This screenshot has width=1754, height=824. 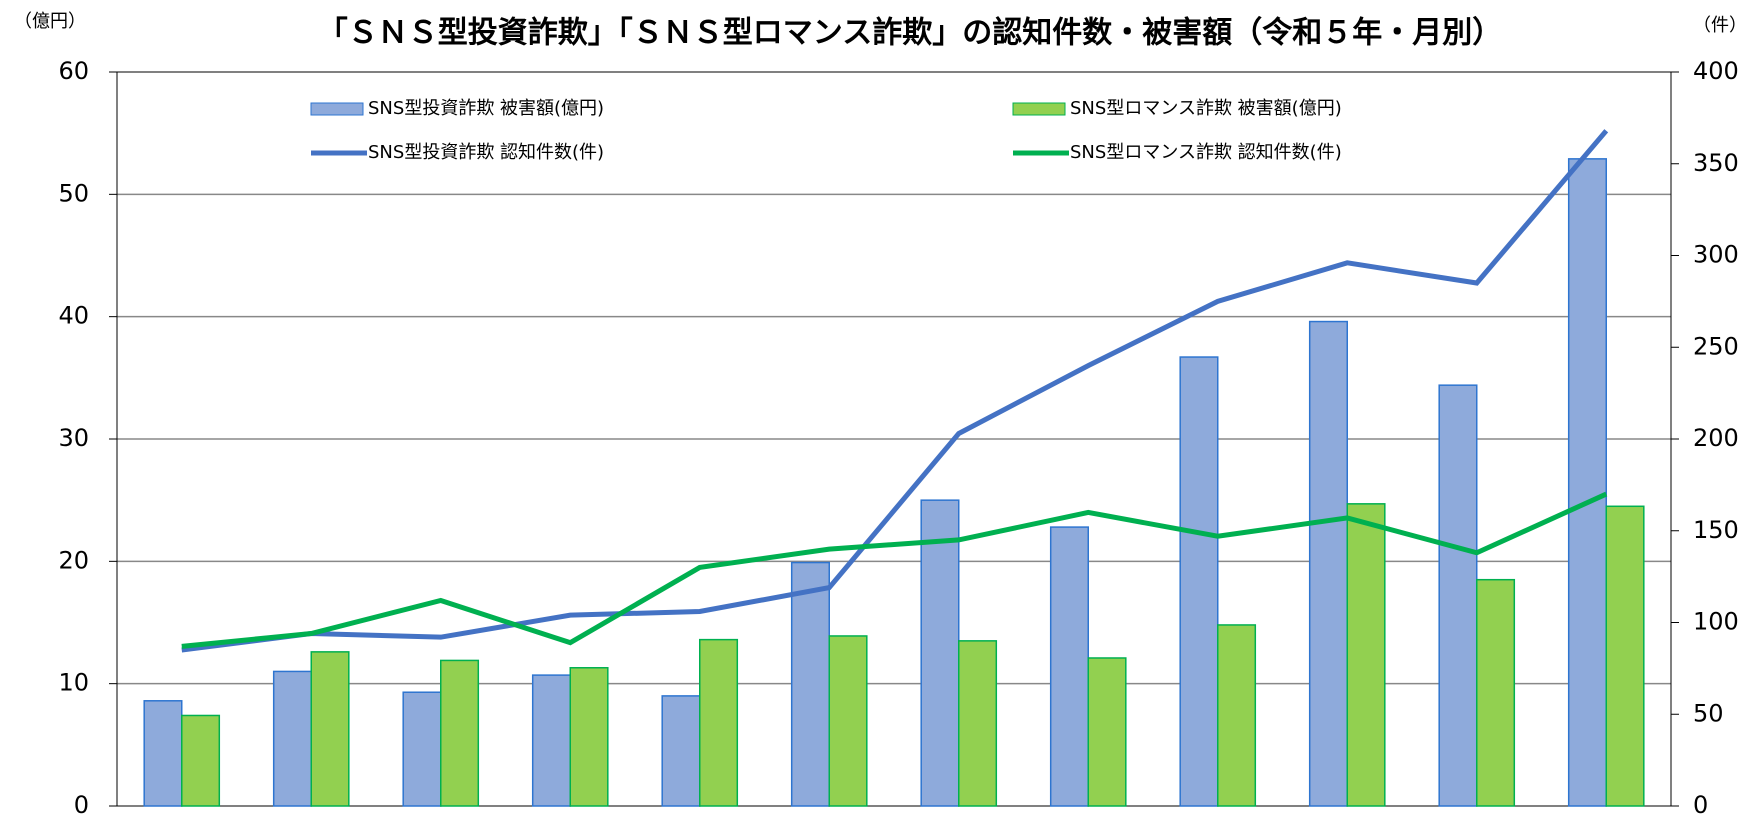 I want to click on y2-tick-label: 250, so click(x=1716, y=346).